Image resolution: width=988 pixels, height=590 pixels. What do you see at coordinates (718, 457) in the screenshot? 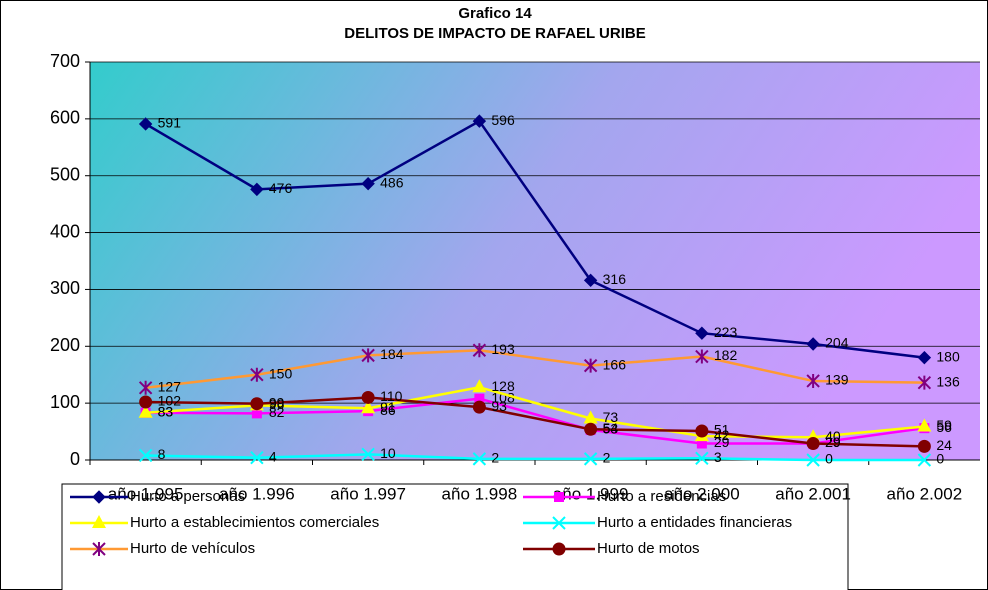
I see `data-label: 3` at bounding box center [718, 457].